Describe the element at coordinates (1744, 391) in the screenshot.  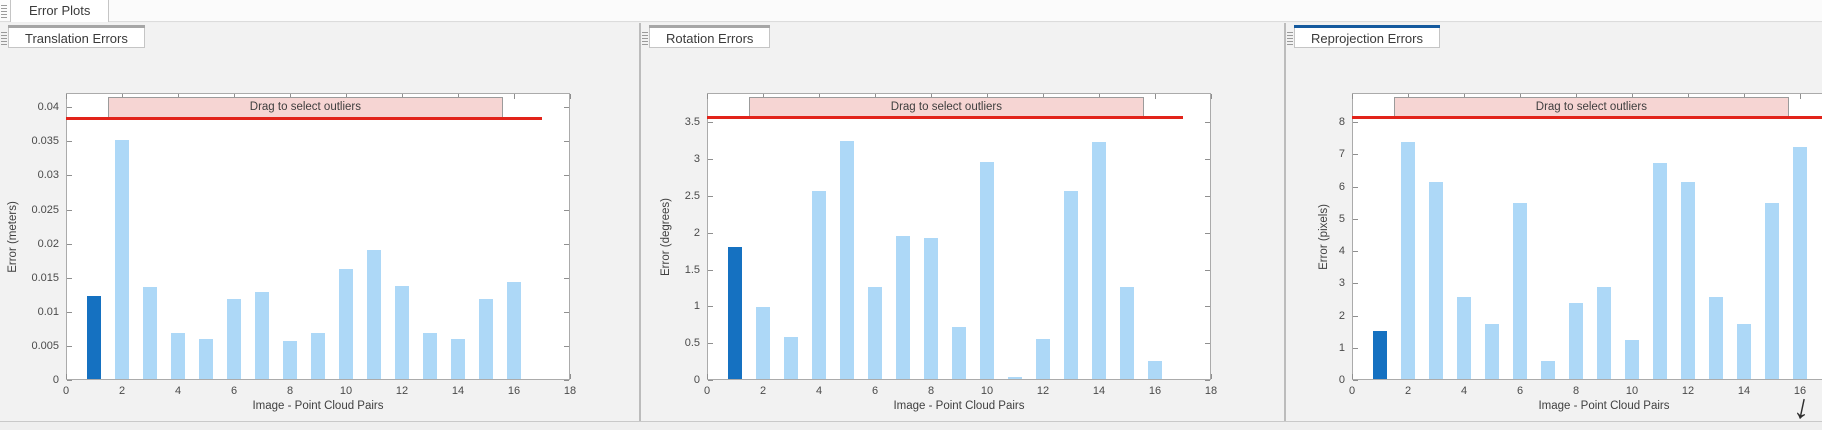
I see `x-tick-label: 14` at that location.